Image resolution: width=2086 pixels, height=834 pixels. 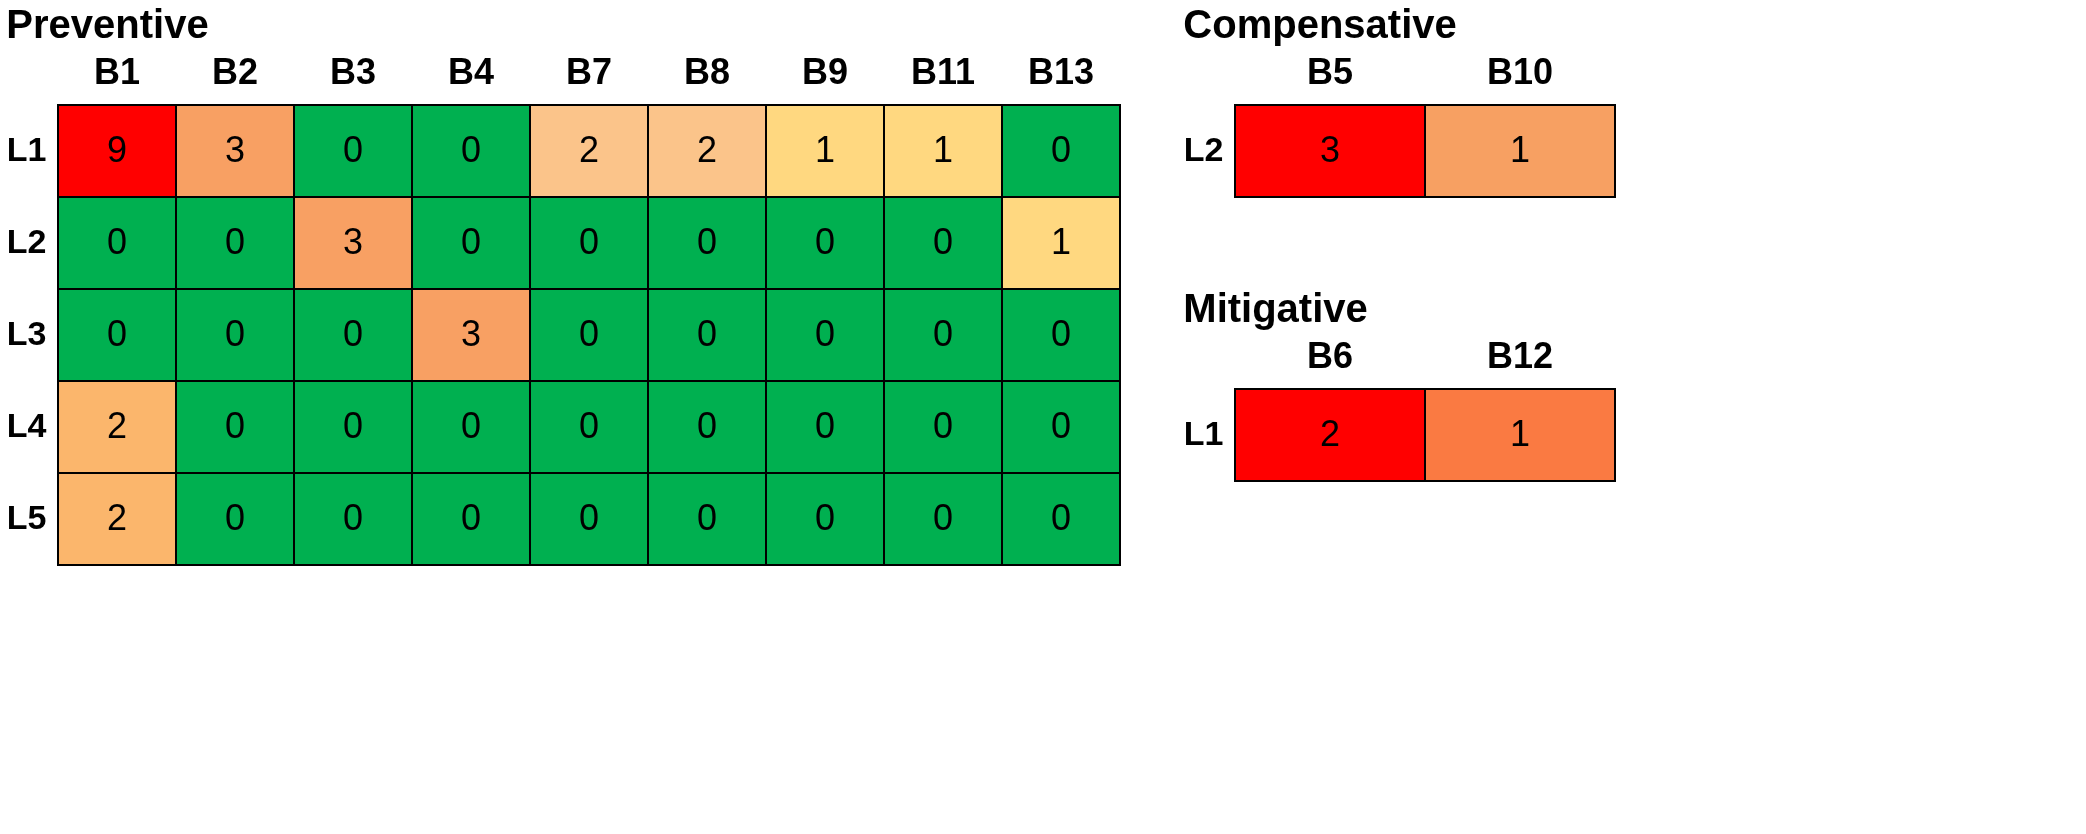 I want to click on chart-title: Compensative, so click(x=1320, y=24).